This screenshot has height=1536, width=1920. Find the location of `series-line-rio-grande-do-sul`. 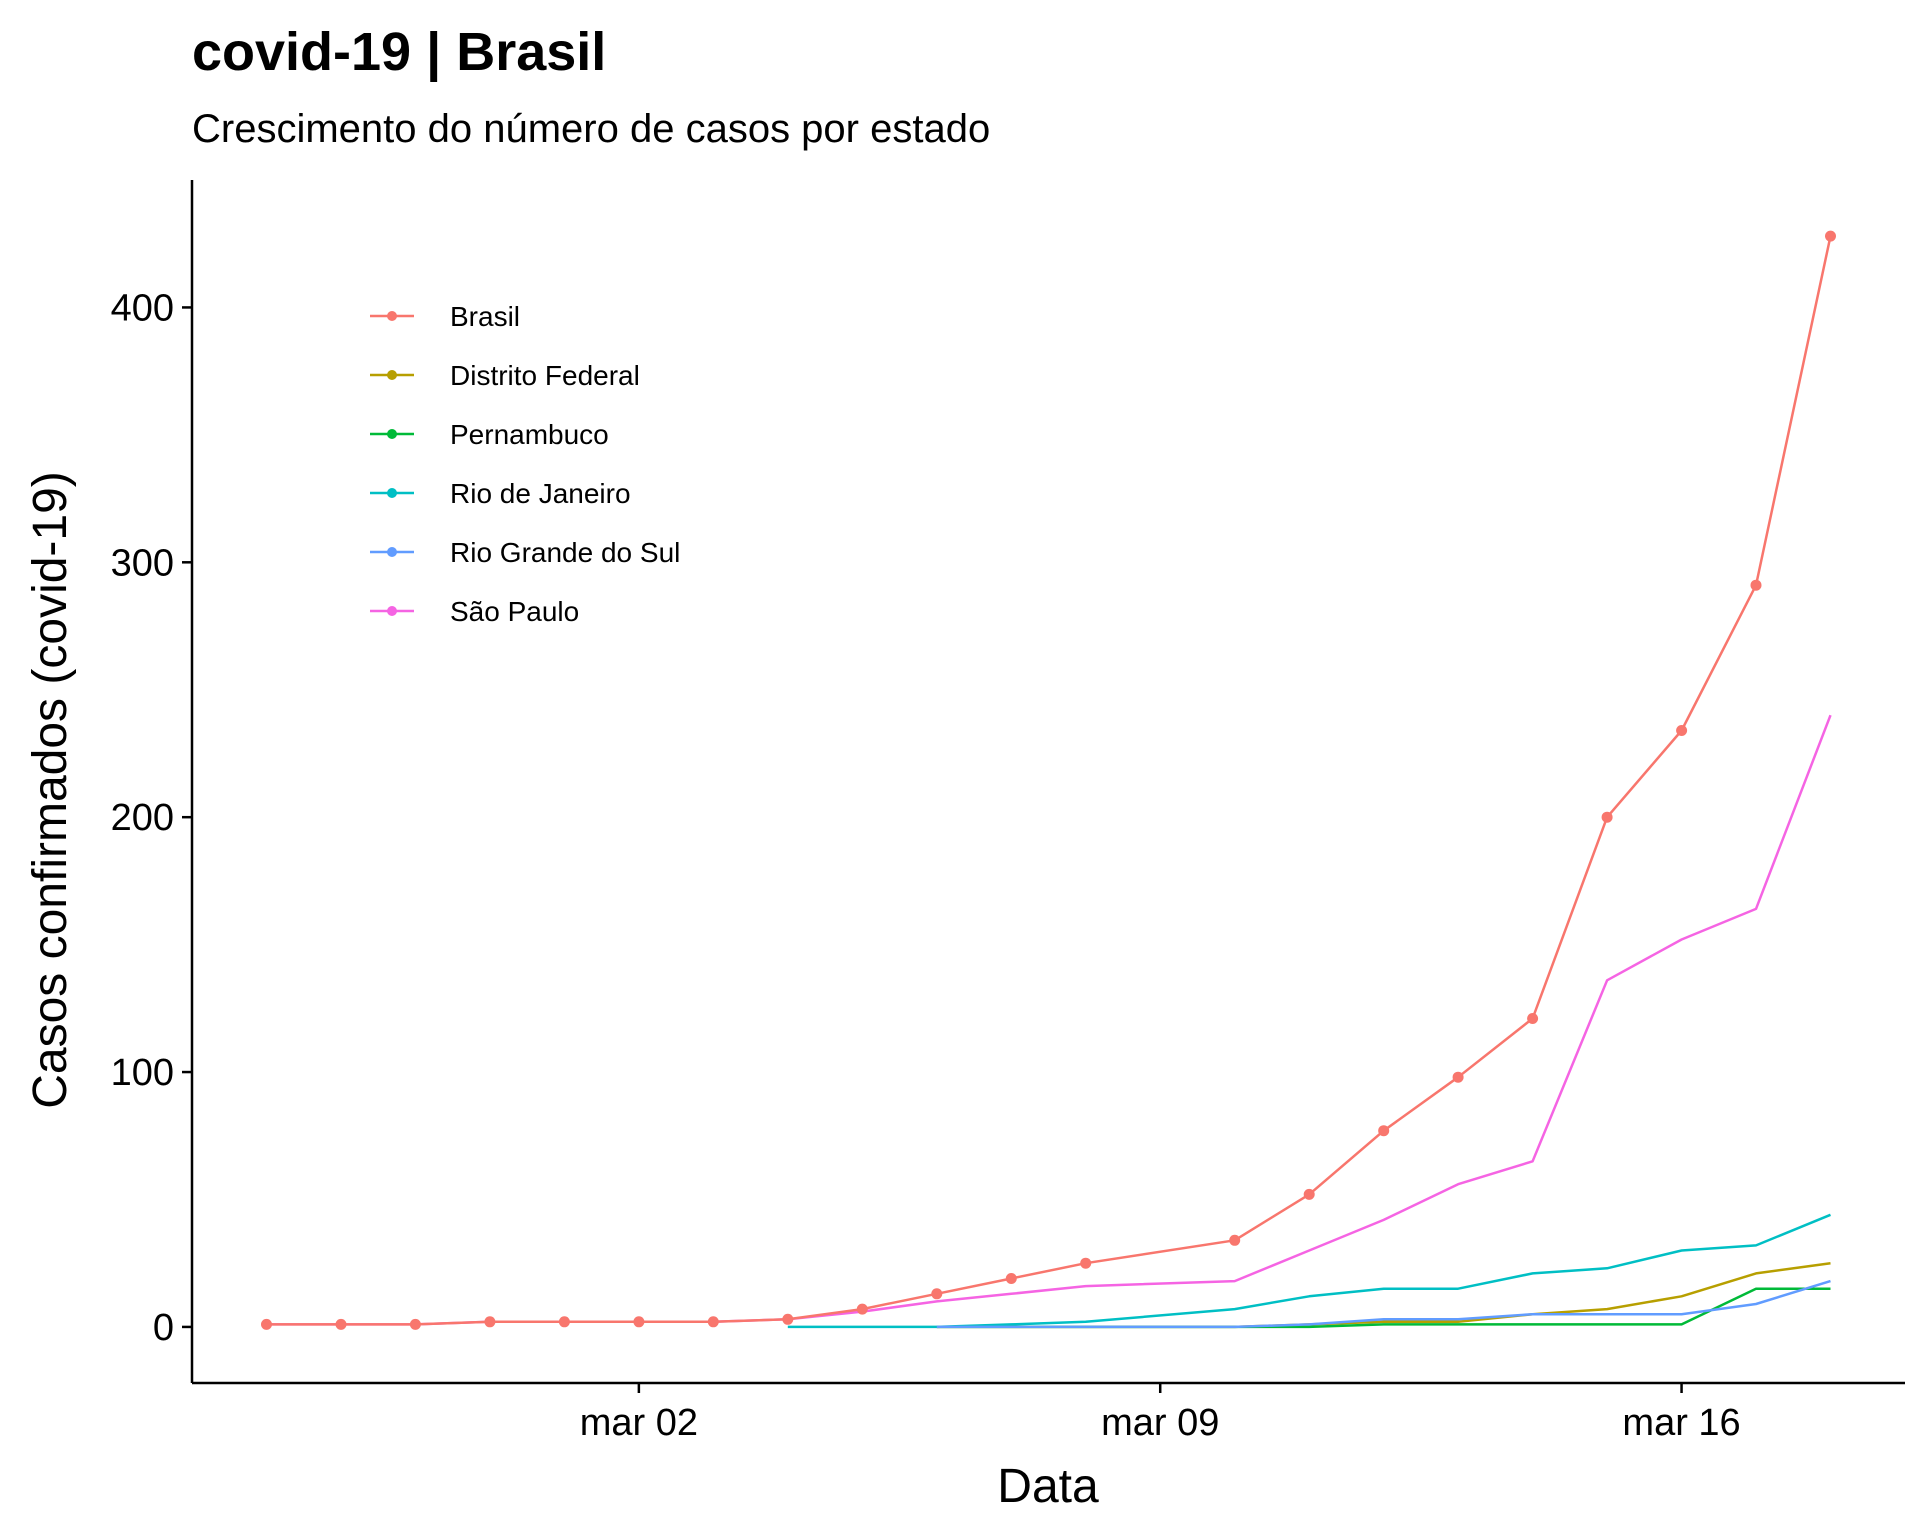

series-line-rio-grande-do-sul is located at coordinates (1383, 1304).